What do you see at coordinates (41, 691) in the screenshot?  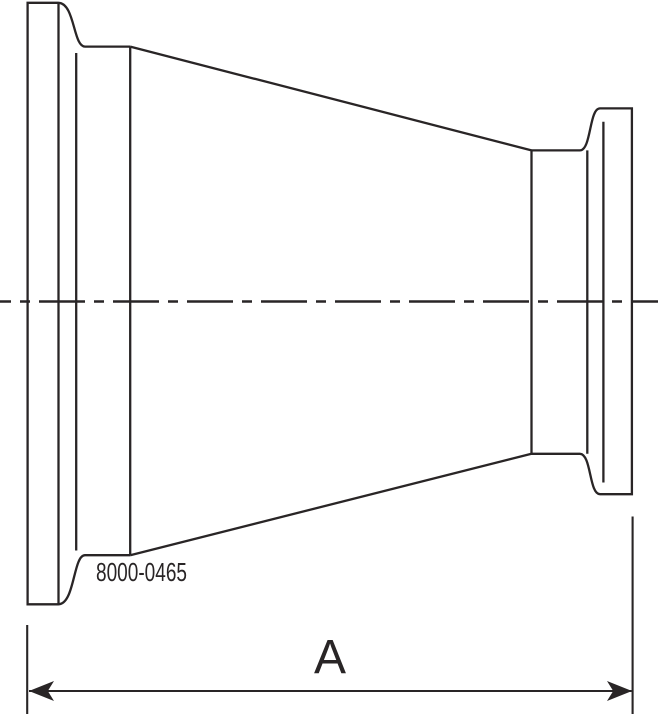 I see `dimension-arrow-left-icon` at bounding box center [41, 691].